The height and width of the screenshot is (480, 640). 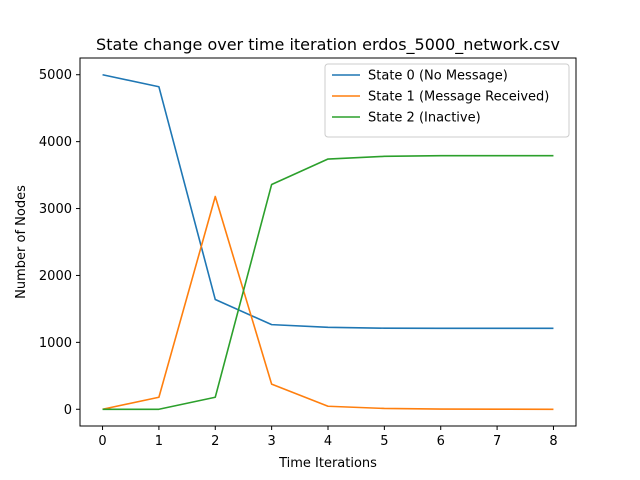 What do you see at coordinates (55, 142) in the screenshot?
I see `y-tick-label: 4000` at bounding box center [55, 142].